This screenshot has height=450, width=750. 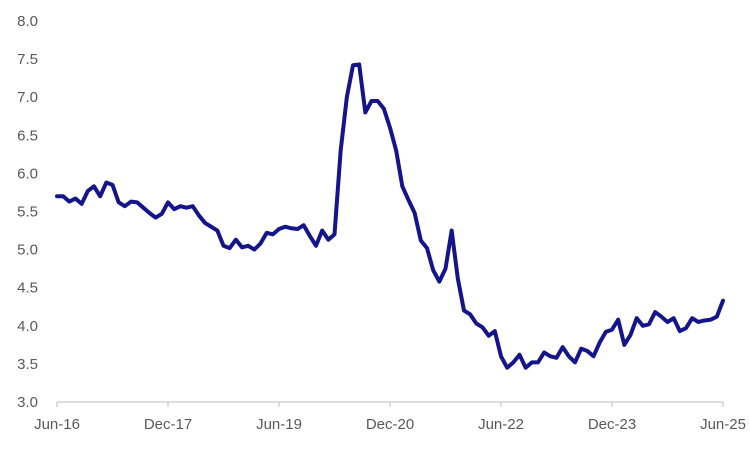 I want to click on y-tick-label: 6.0, so click(x=27, y=173).